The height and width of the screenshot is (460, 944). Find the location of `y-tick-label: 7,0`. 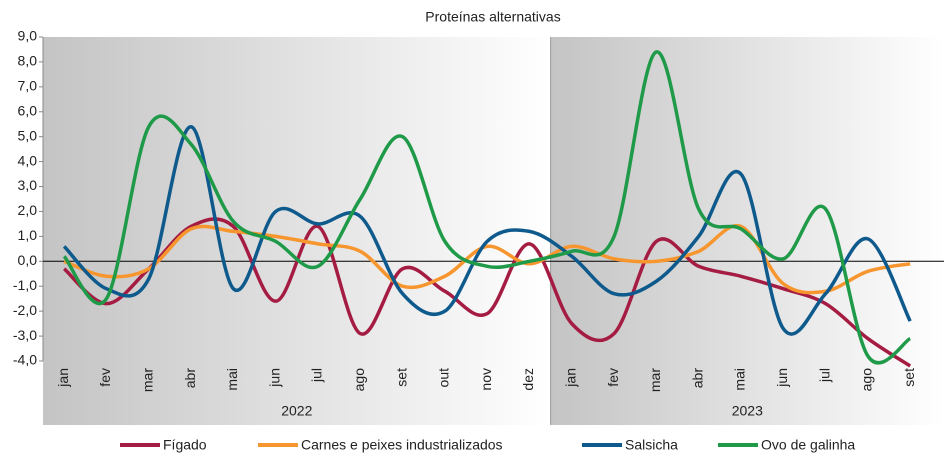

y-tick-label: 7,0 is located at coordinates (28, 86).